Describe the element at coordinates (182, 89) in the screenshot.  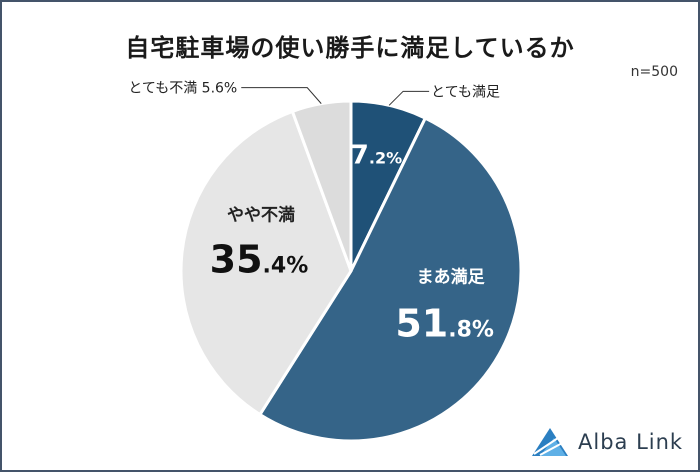
I see `category-label-very-dissatisfied: とても不満 5.6%` at that location.